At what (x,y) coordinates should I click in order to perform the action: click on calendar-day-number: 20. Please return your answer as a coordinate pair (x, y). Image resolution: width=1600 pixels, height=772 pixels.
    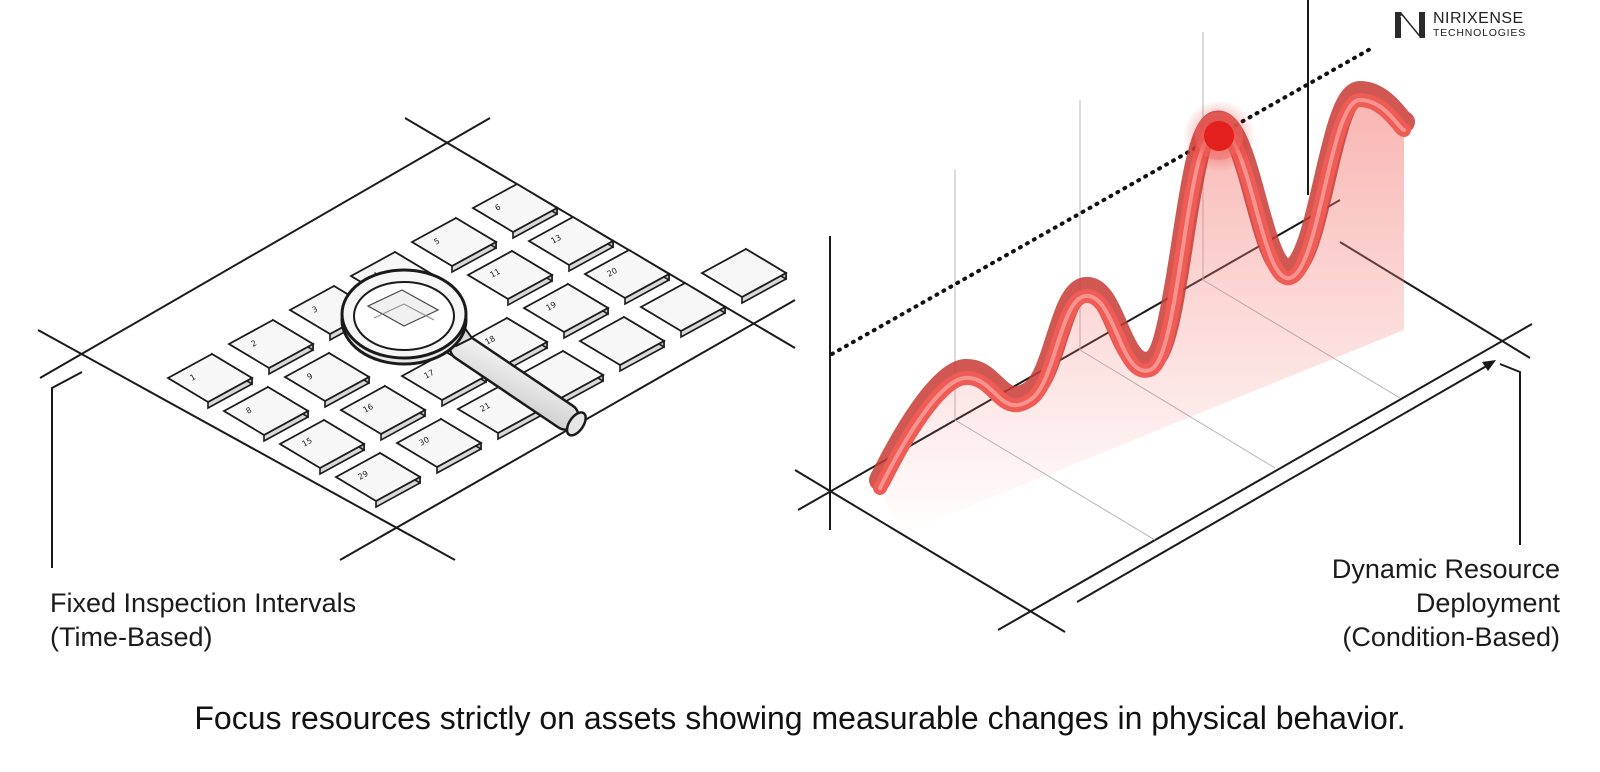
    Looking at the image, I should click on (612, 272).